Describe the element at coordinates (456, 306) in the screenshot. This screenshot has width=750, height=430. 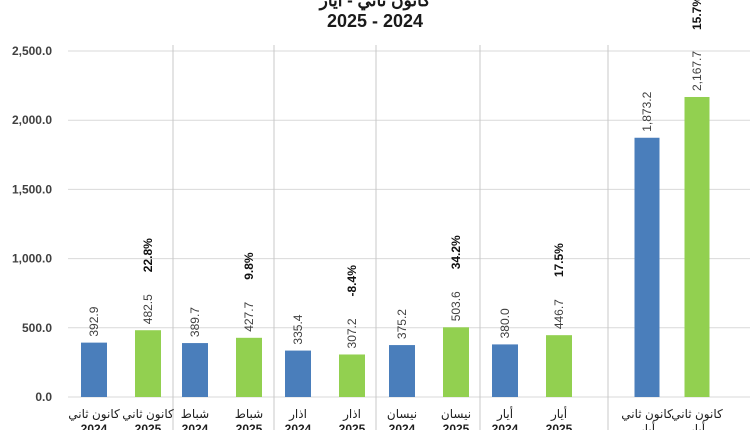
I see `data-label: 503.6` at that location.